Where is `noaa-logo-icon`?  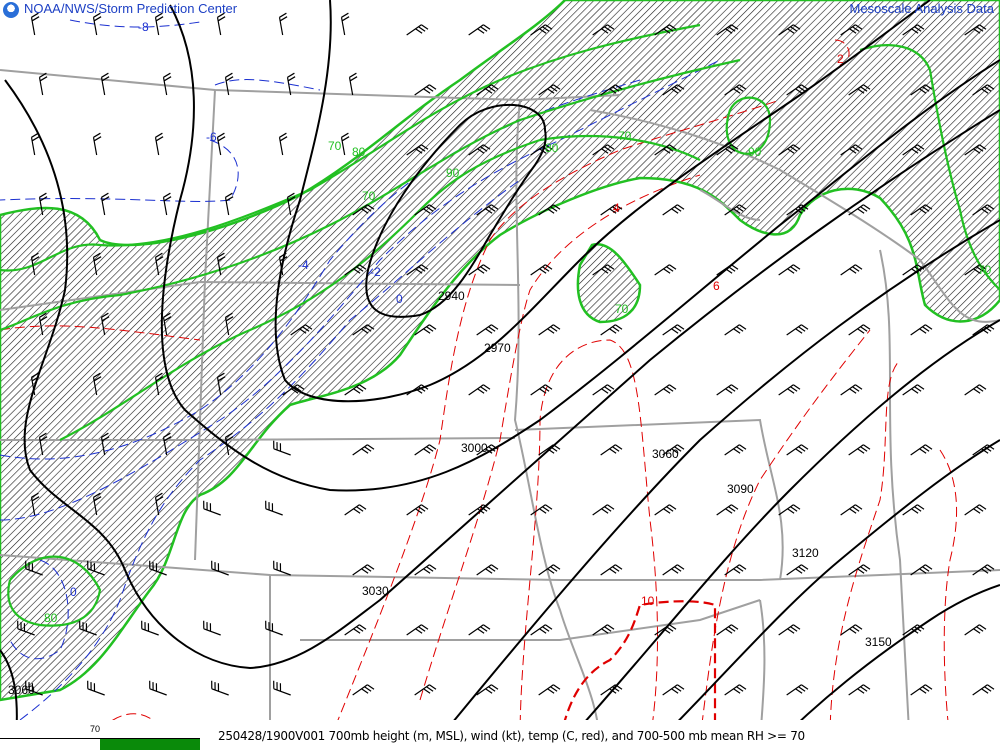 noaa-logo-icon is located at coordinates (11, 10).